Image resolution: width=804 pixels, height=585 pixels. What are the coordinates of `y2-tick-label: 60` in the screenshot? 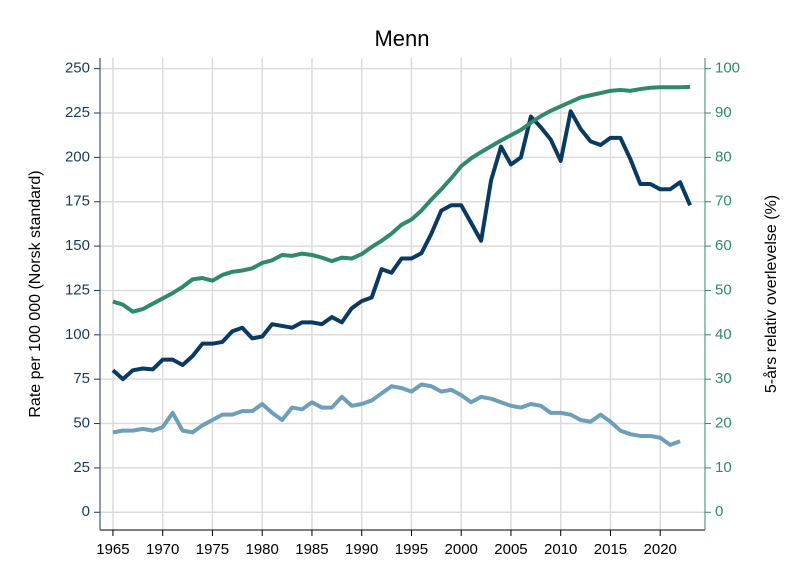 It's located at (723, 245).